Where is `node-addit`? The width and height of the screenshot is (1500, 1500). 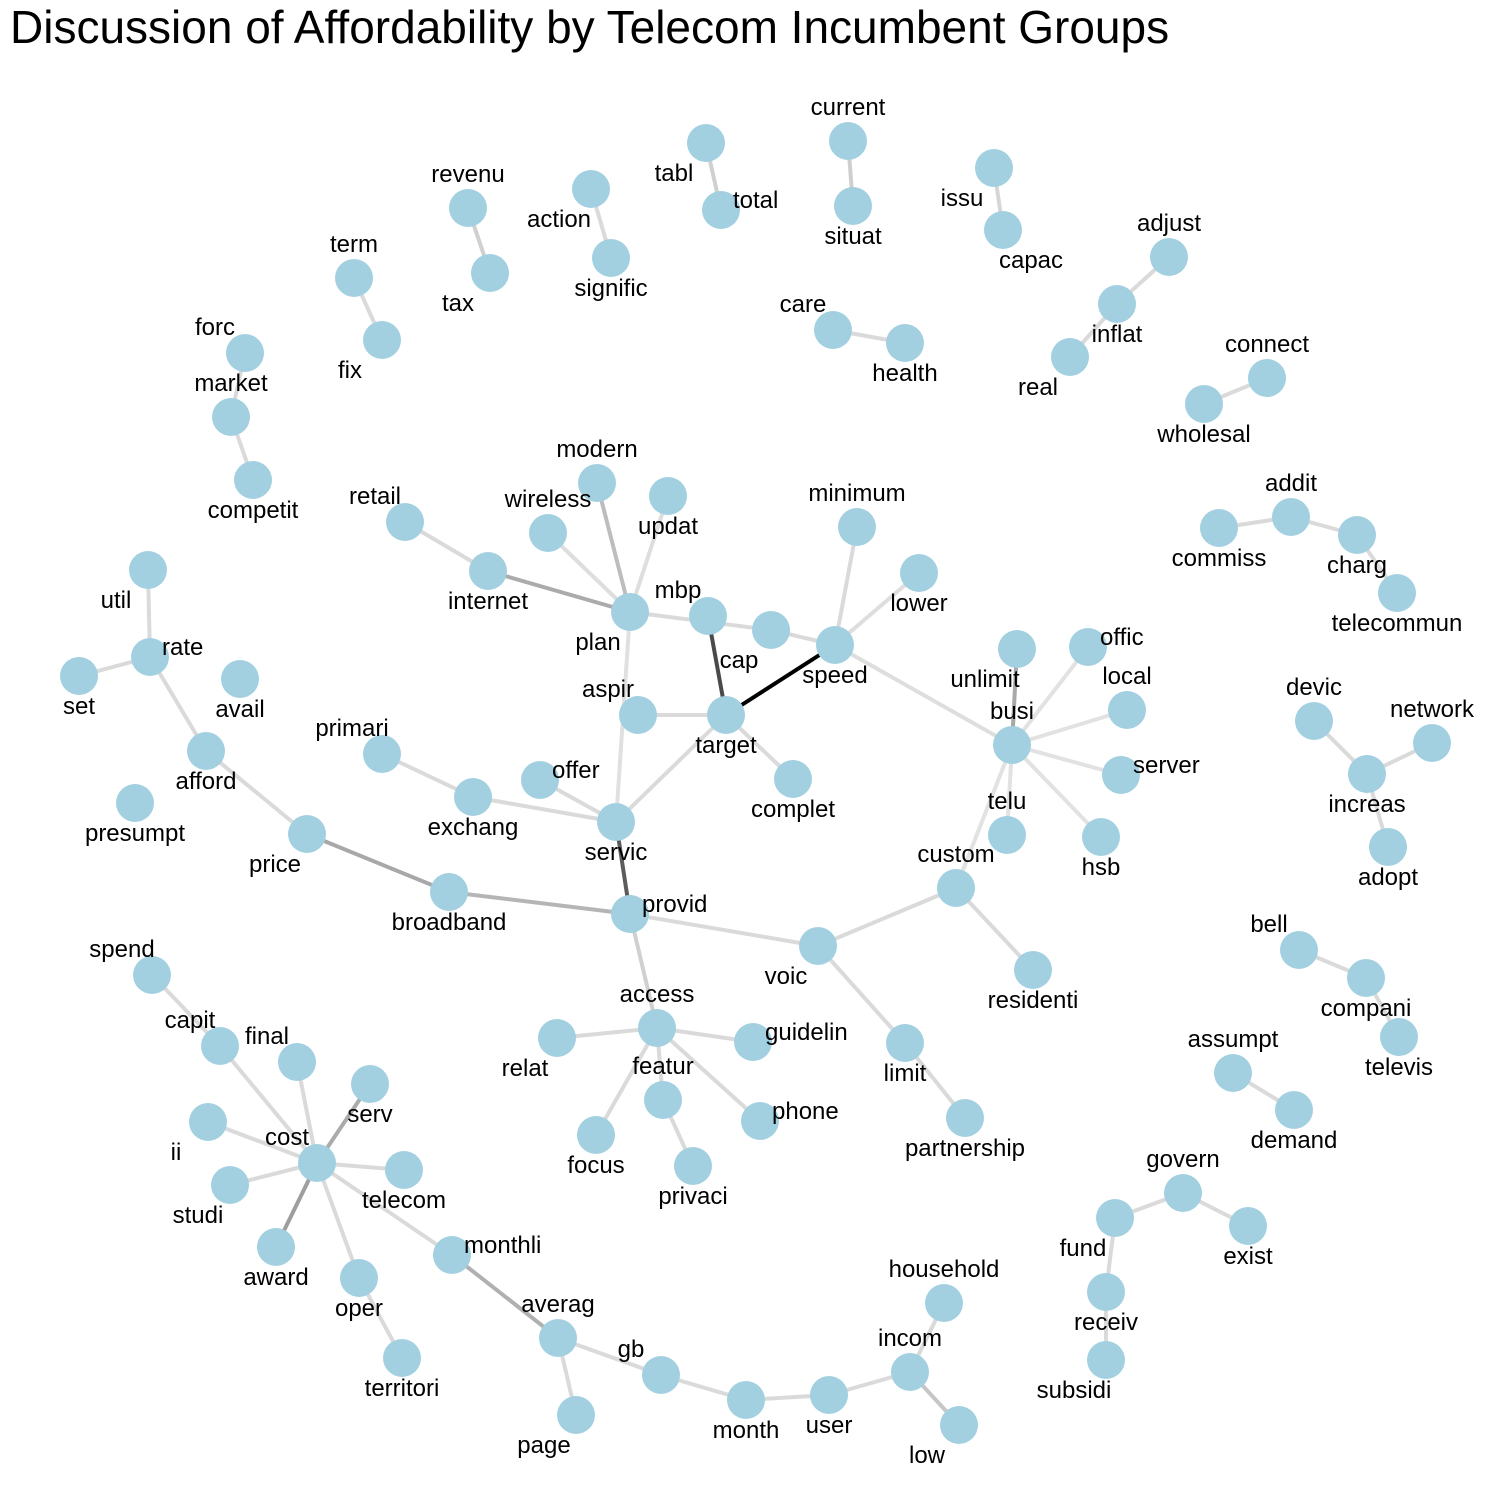
node-addit is located at coordinates (1291, 517).